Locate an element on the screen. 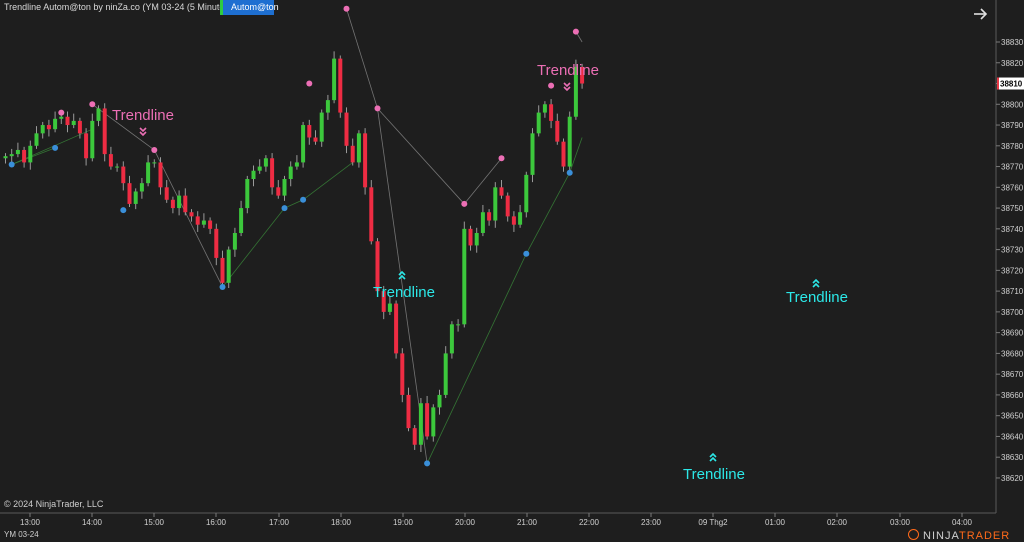 This screenshot has width=1024, height=542. brand-trader: TRADER is located at coordinates (984, 536).